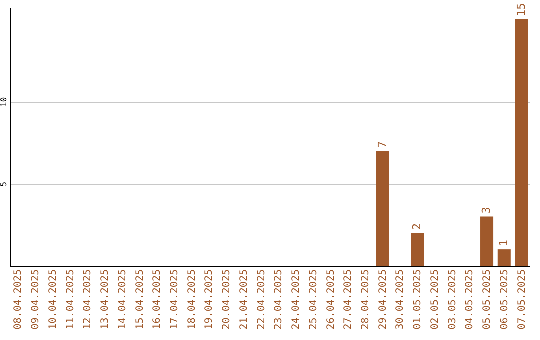  I want to click on x-tick-label: 12.04.2025, so click(88, 300).